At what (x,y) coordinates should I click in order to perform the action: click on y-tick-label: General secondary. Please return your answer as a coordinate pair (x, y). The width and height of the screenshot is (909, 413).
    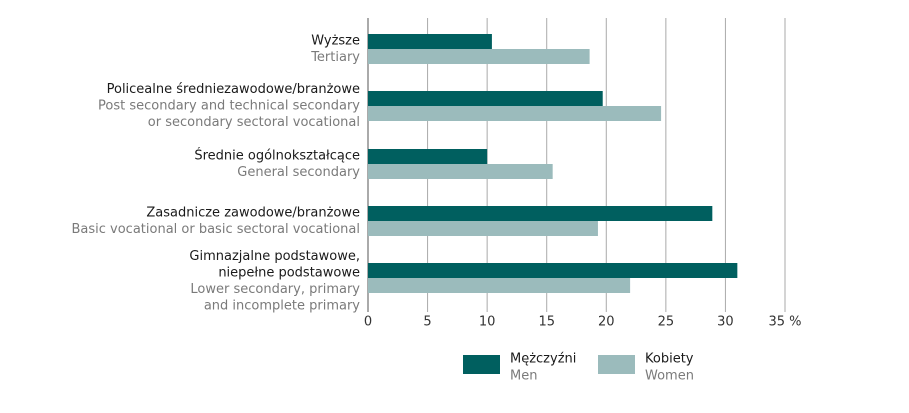
    Looking at the image, I should click on (298, 172).